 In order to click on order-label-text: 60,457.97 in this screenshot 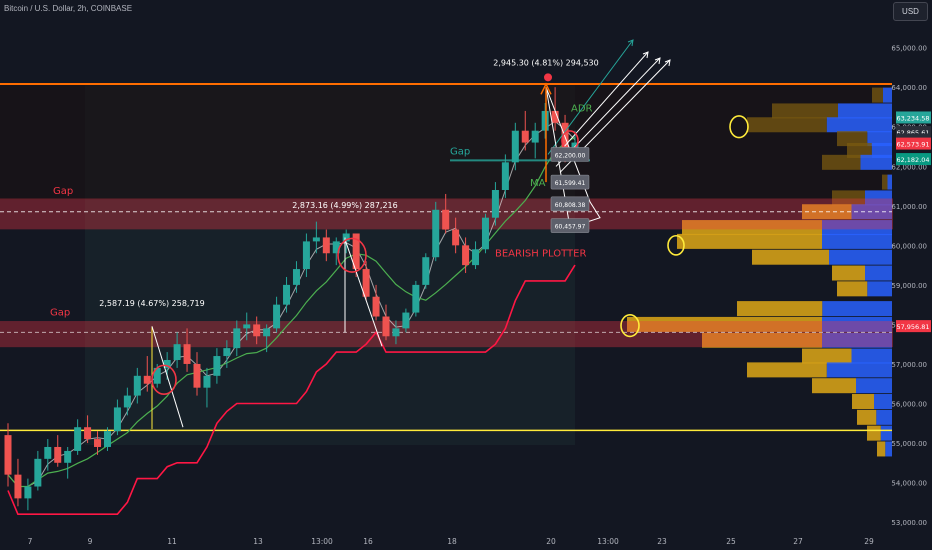, I will do `click(570, 227)`.